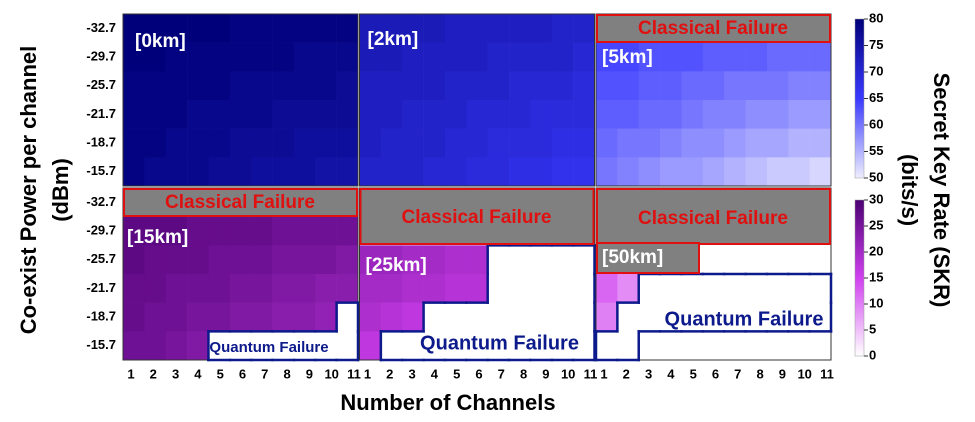  I want to click on classical-failure-label: Classical Failure, so click(713, 28).